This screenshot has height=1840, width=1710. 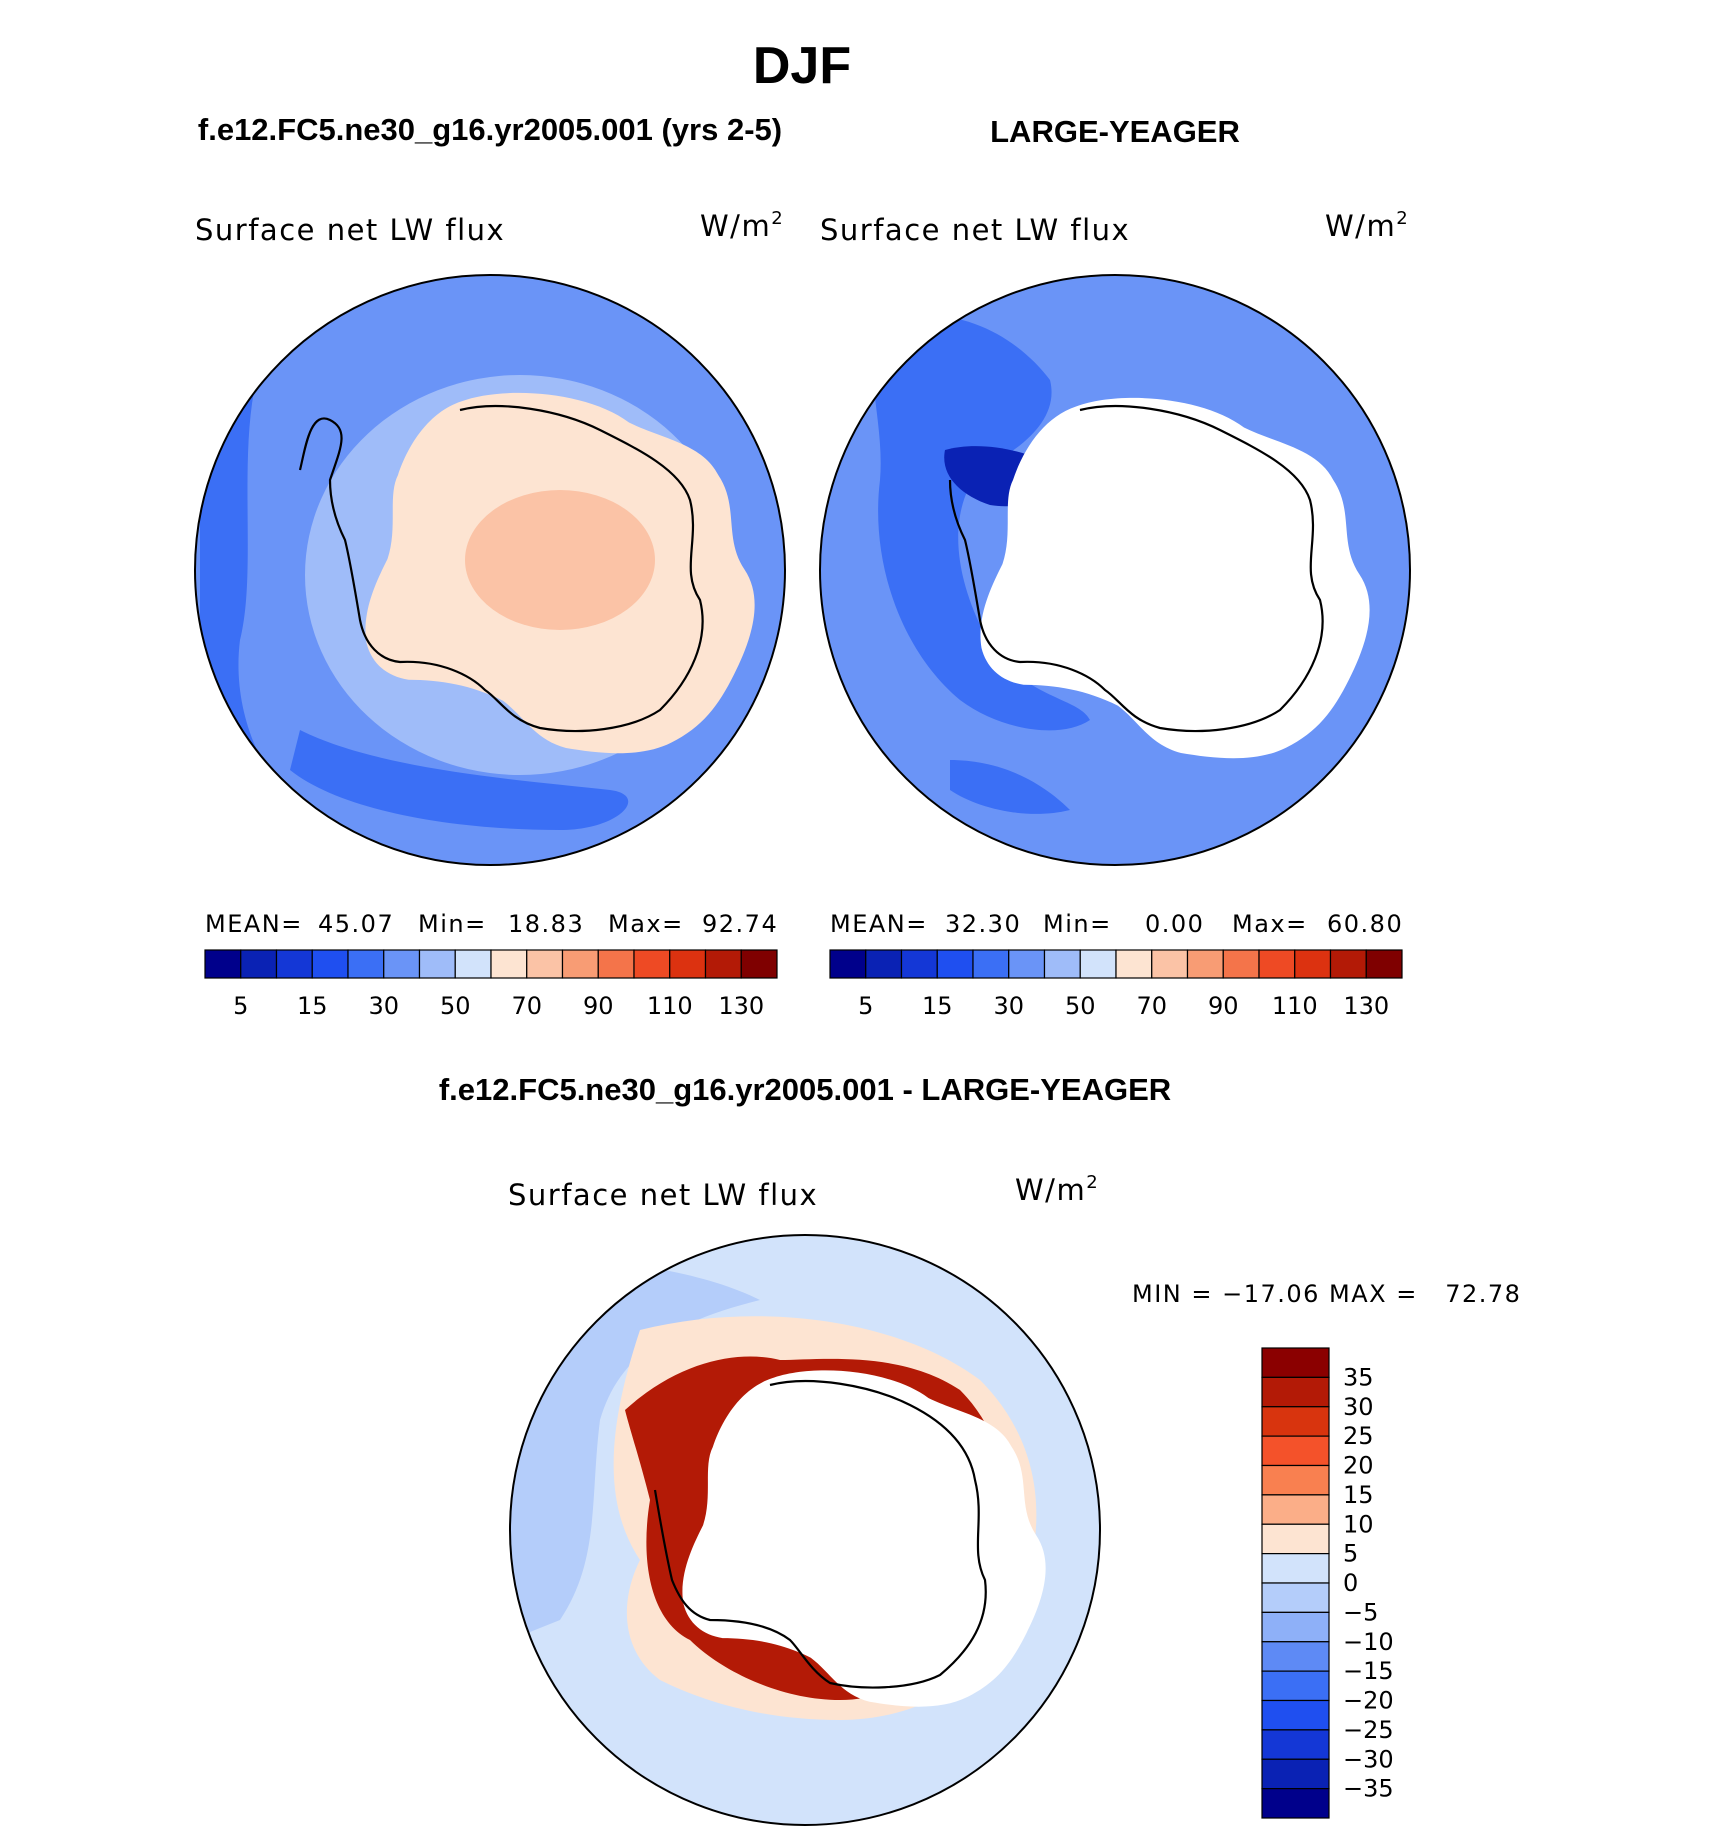 What do you see at coordinates (1368, 1730) in the screenshot?
I see `colorbar-tick-label: −25` at bounding box center [1368, 1730].